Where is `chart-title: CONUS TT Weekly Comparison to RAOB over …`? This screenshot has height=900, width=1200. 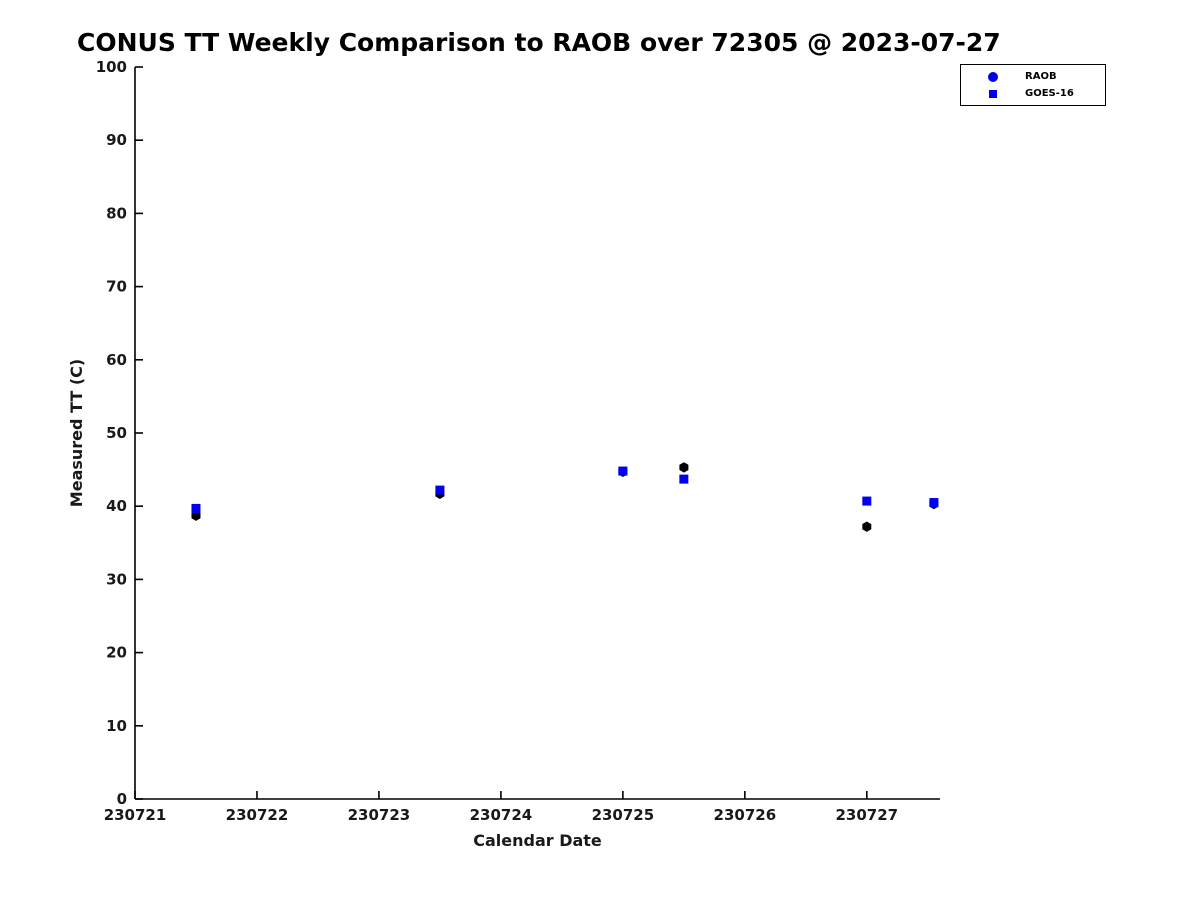 chart-title: CONUS TT Weekly Comparison to RAOB over … is located at coordinates (539, 42).